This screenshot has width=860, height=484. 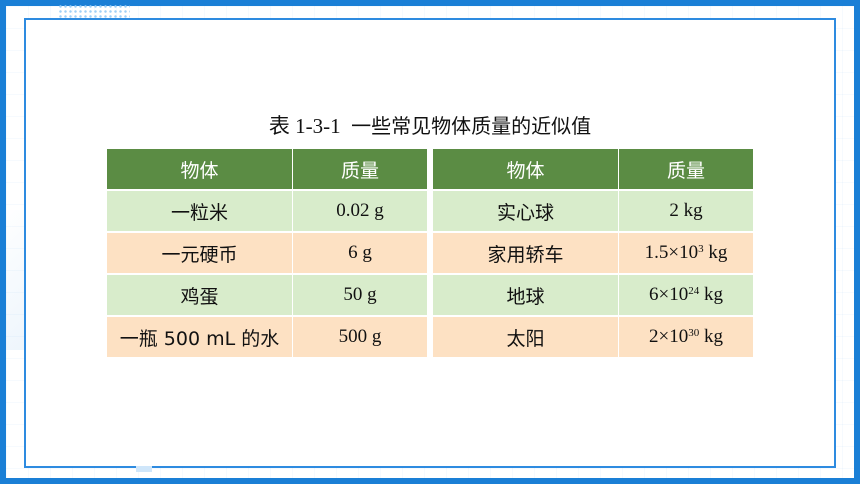 I want to click on table-row: 一元硬币 6 g, so click(x=267, y=254).